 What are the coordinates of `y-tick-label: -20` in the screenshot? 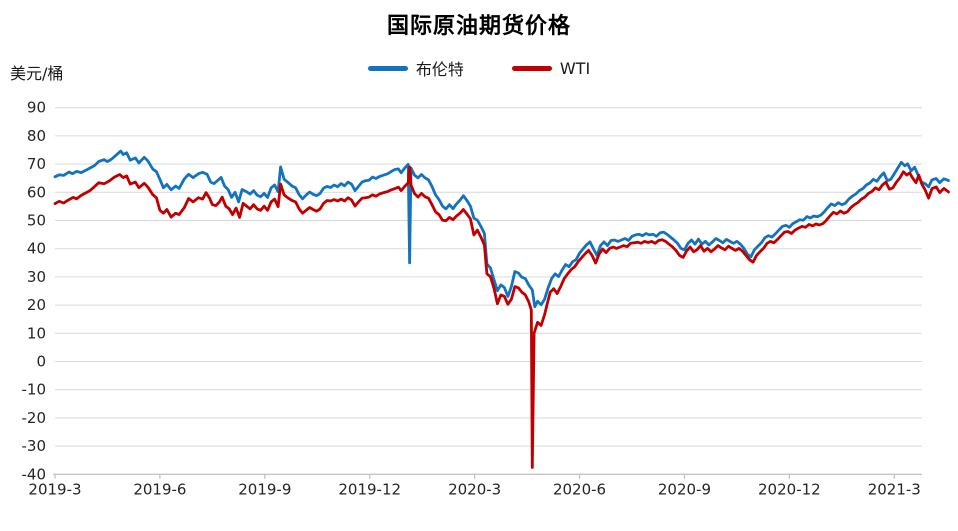 It's located at (34, 418).